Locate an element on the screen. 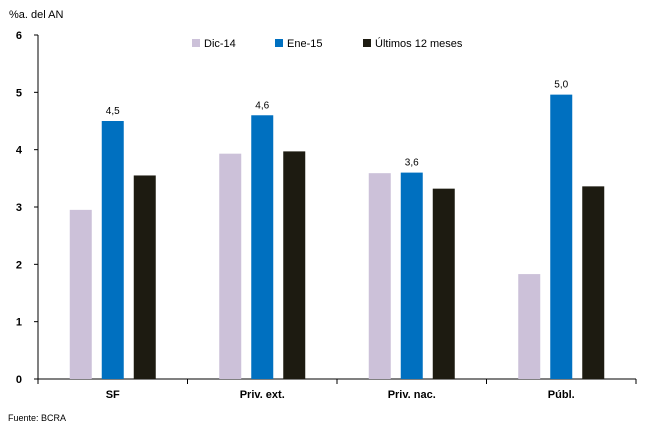 The height and width of the screenshot is (430, 647). legend: Dic-14 Ene-15 Últimos 12 meses is located at coordinates (327, 43).